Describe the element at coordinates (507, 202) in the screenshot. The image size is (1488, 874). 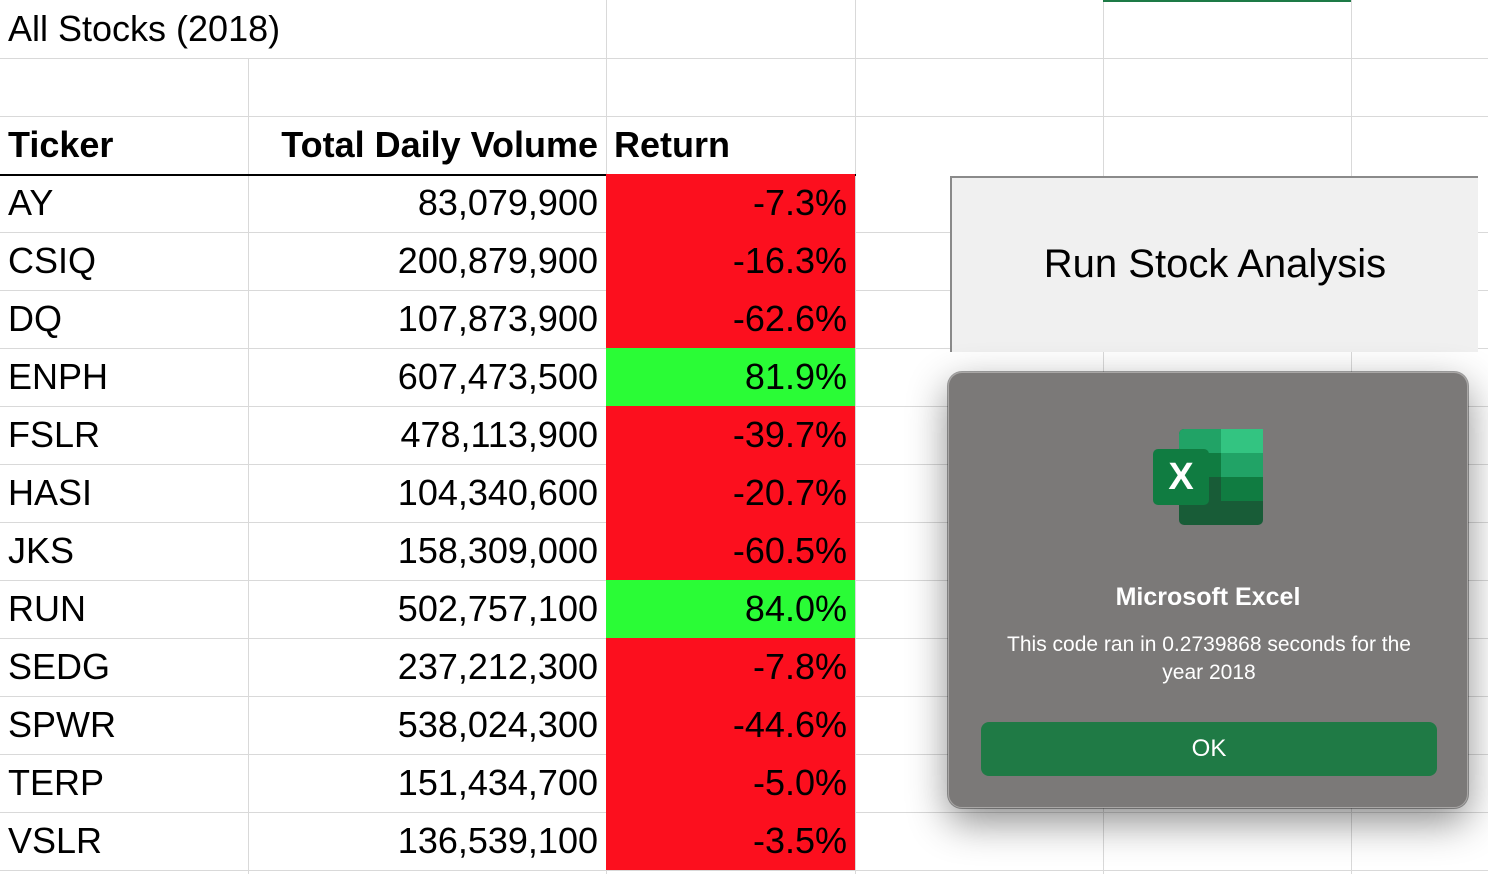
I see `cell-total-daily-volume: 83,079,900` at that location.